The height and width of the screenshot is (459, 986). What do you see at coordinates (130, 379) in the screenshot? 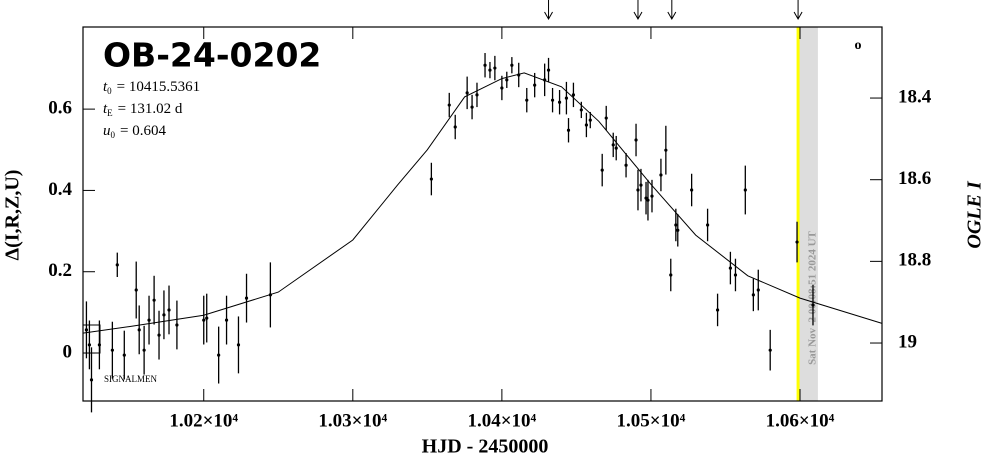
I see `signalmen-label: SIGNALMEN` at bounding box center [130, 379].